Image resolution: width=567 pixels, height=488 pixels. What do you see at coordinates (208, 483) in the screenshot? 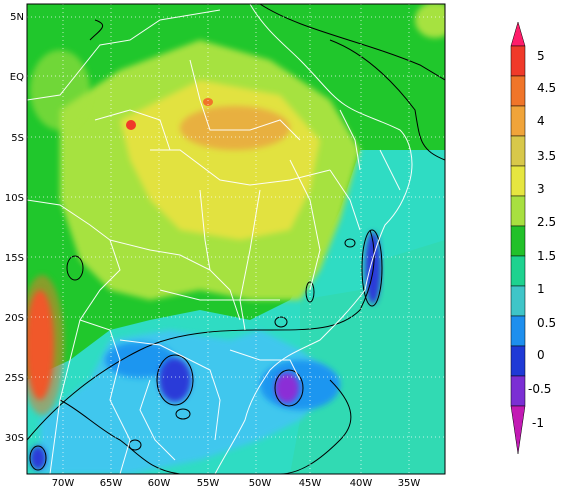
I see `lon-tick-label: 55W` at bounding box center [208, 483].